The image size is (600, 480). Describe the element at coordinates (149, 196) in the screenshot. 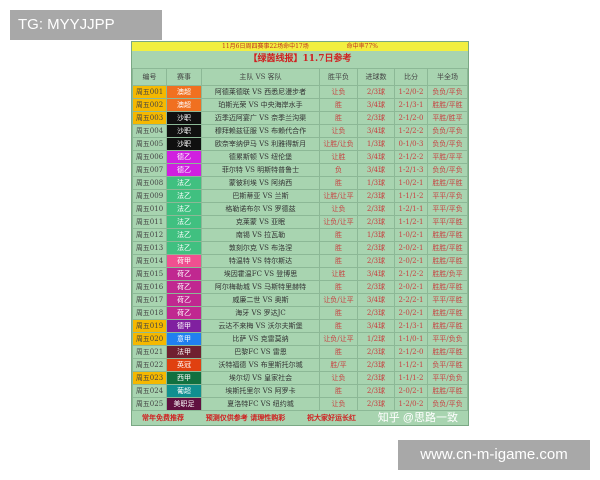

I see `match-id: 周五009` at that location.